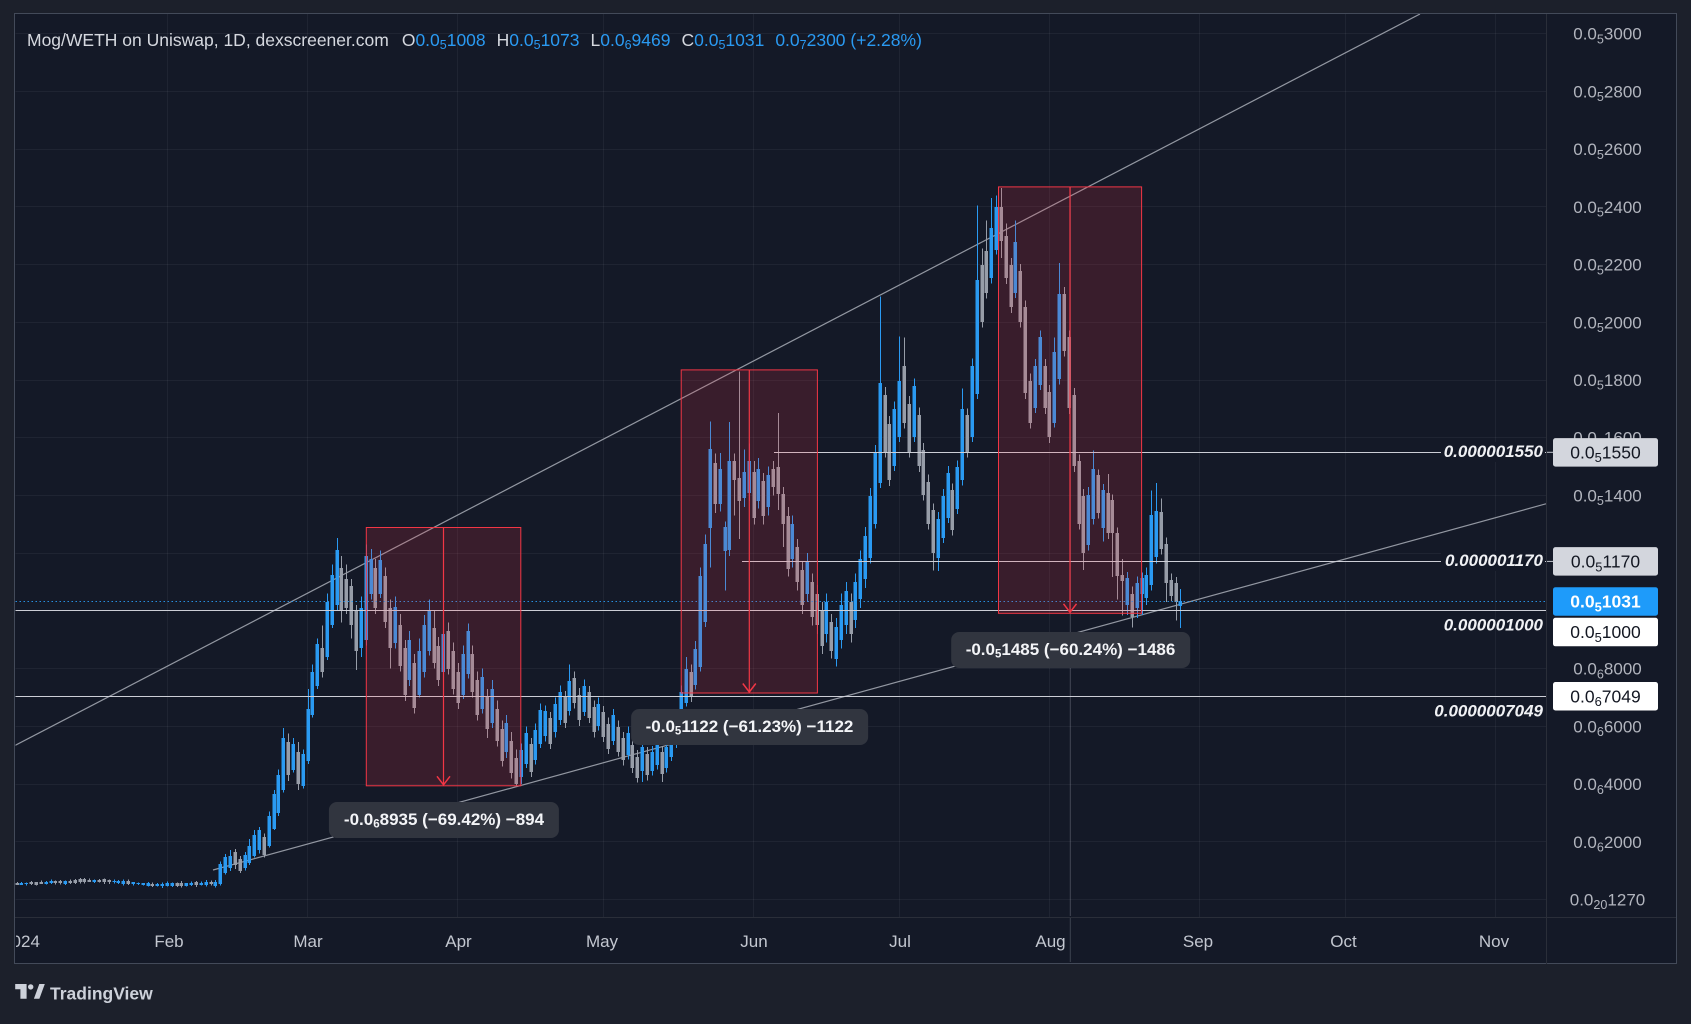 This screenshot has width=1691, height=1024. What do you see at coordinates (1607, 671) in the screenshot?
I see `svg-text: 0.068000` at bounding box center [1607, 671].